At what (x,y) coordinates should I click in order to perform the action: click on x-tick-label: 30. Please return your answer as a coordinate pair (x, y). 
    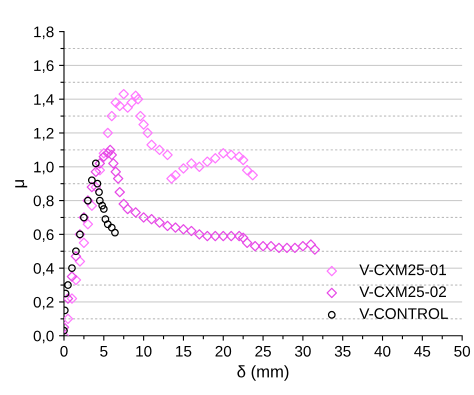
    Looking at the image, I should click on (302, 351).